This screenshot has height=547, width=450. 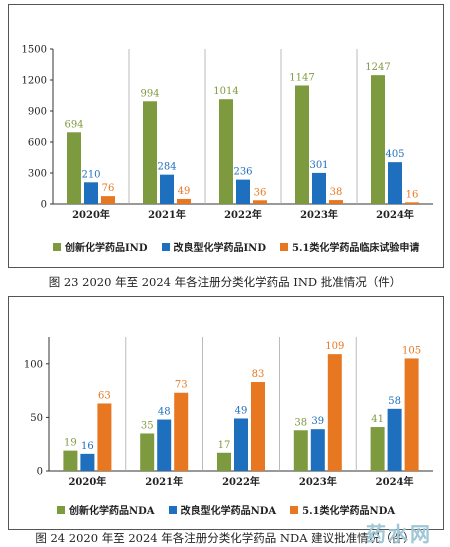 I want to click on legend-item-innovative-nda: 创新化学药品NDA, so click(x=106, y=509).